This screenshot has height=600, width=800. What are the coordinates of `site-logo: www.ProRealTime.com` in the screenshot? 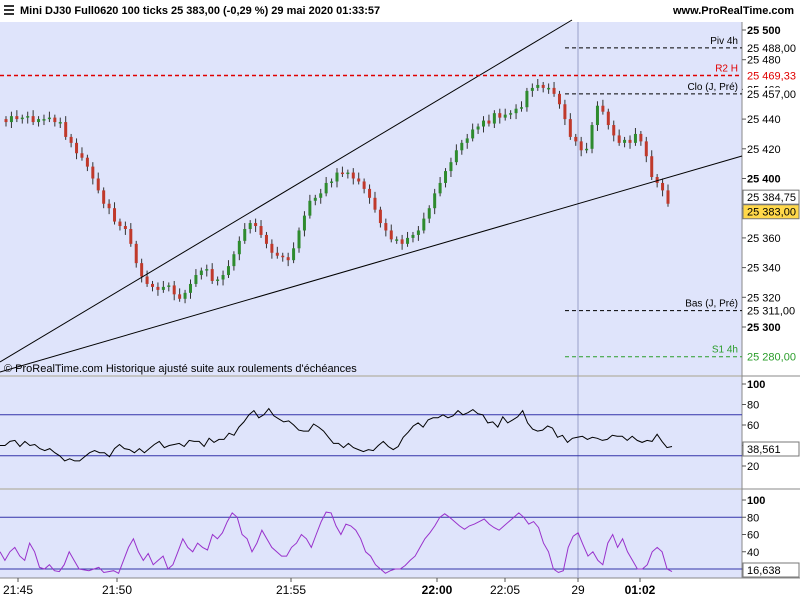 It's located at (733, 11).